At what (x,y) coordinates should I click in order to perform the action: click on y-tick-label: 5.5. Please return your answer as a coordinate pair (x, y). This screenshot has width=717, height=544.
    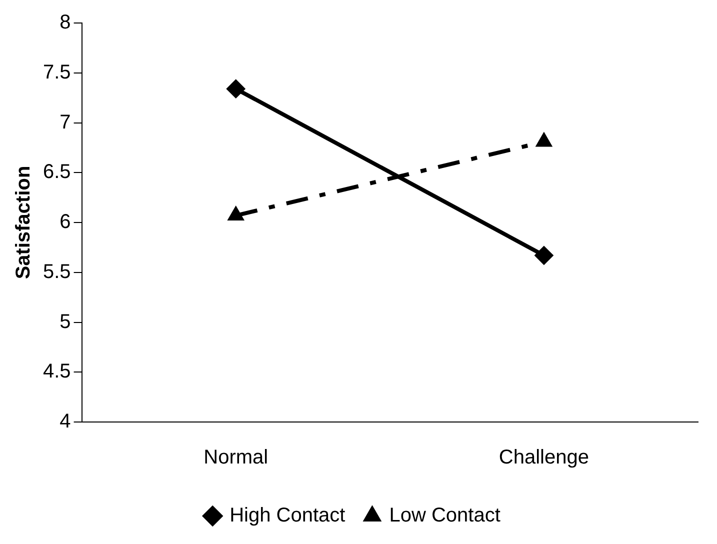
    Looking at the image, I should click on (56, 271).